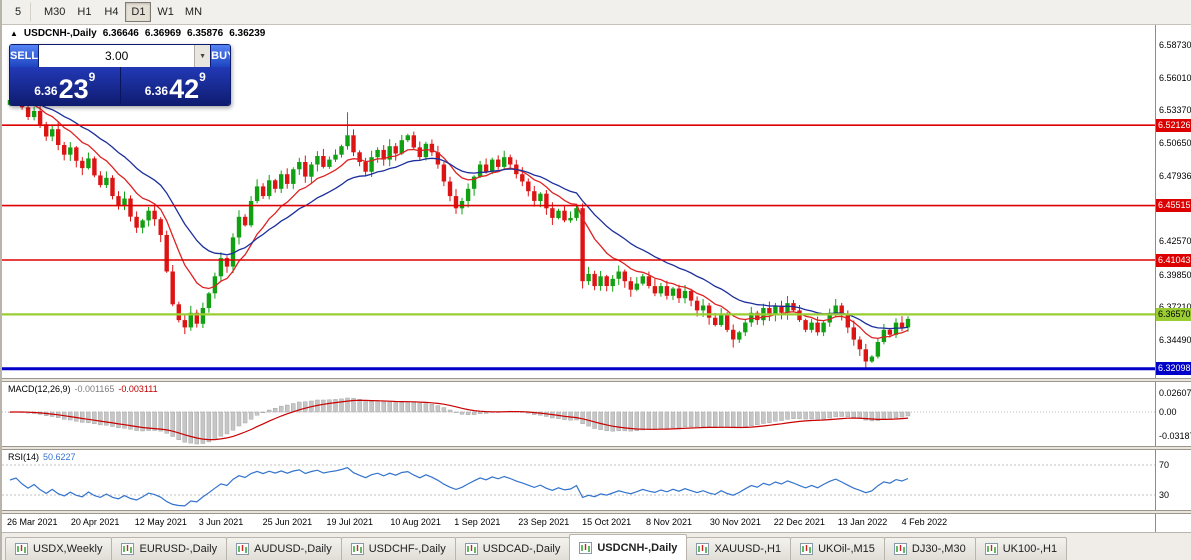 The image size is (1191, 560). Describe the element at coordinates (1173, 206) in the screenshot. I see `price-level-badge: 6.45515` at that location.